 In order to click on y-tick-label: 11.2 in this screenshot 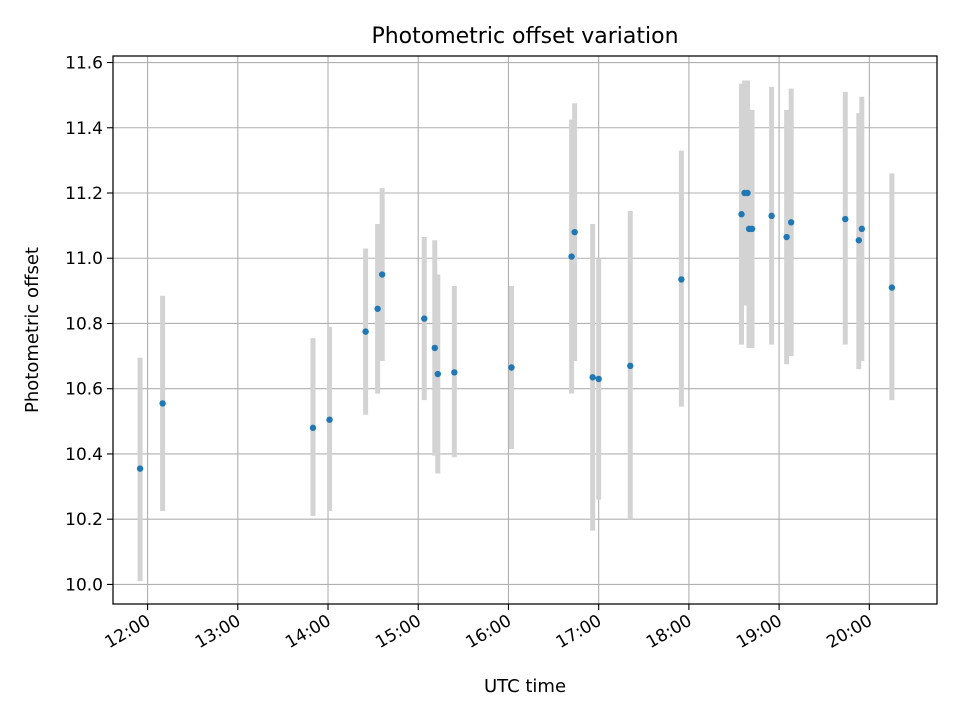, I will do `click(84, 194)`.